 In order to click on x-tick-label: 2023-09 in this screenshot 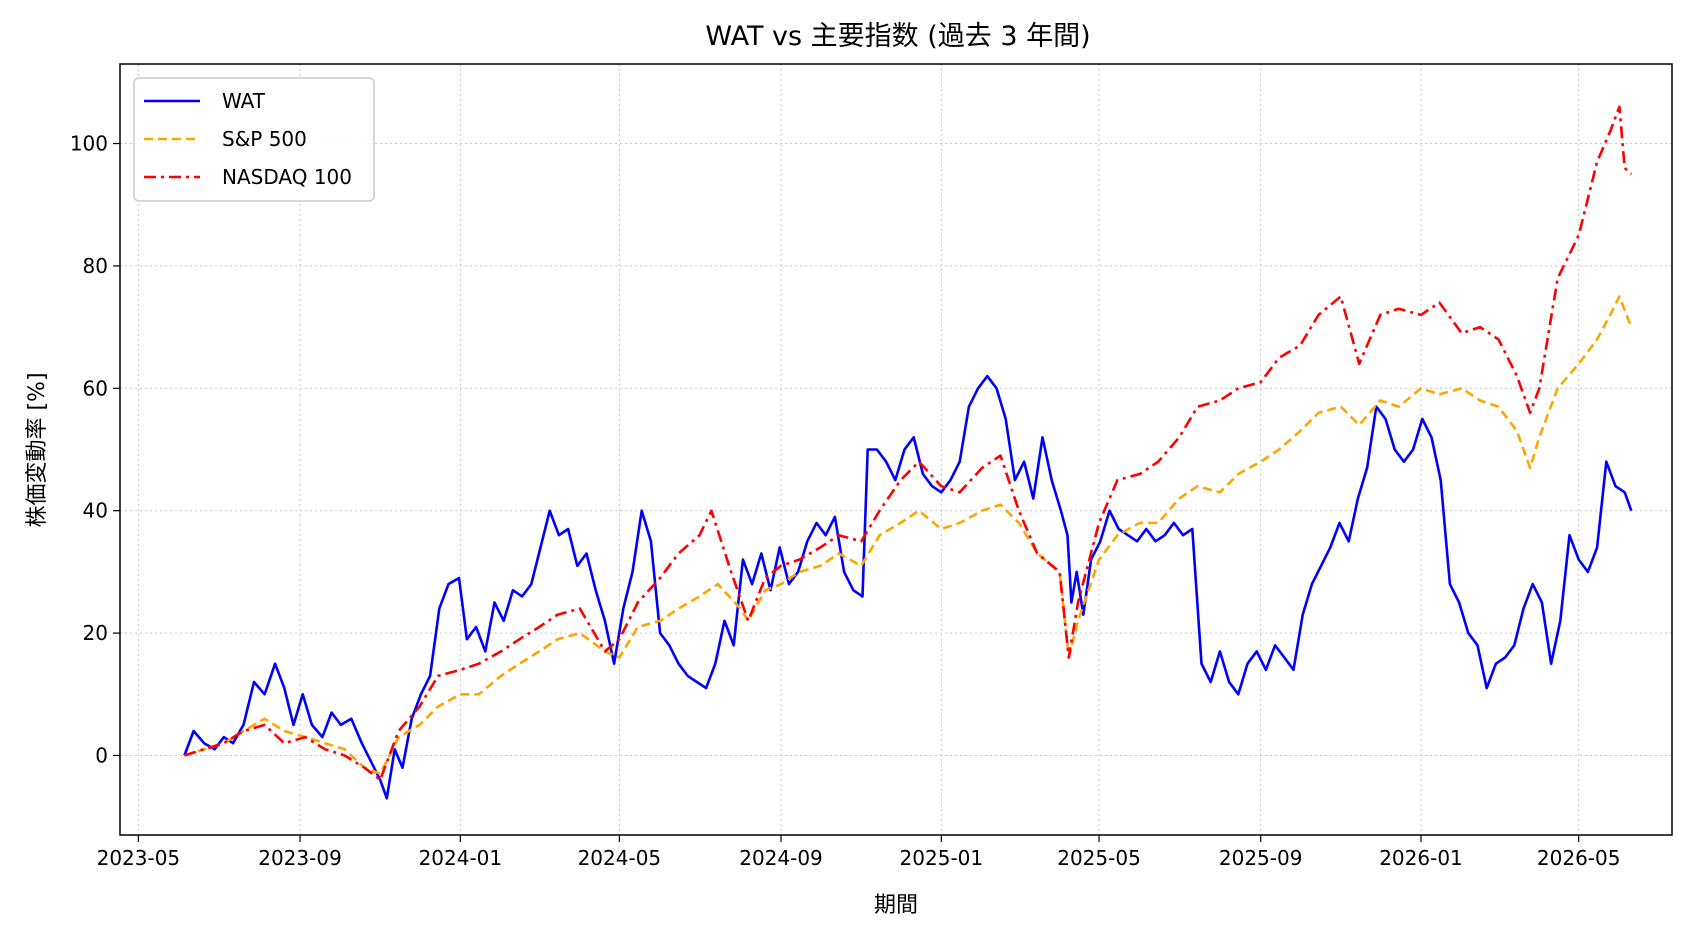, I will do `click(300, 858)`.